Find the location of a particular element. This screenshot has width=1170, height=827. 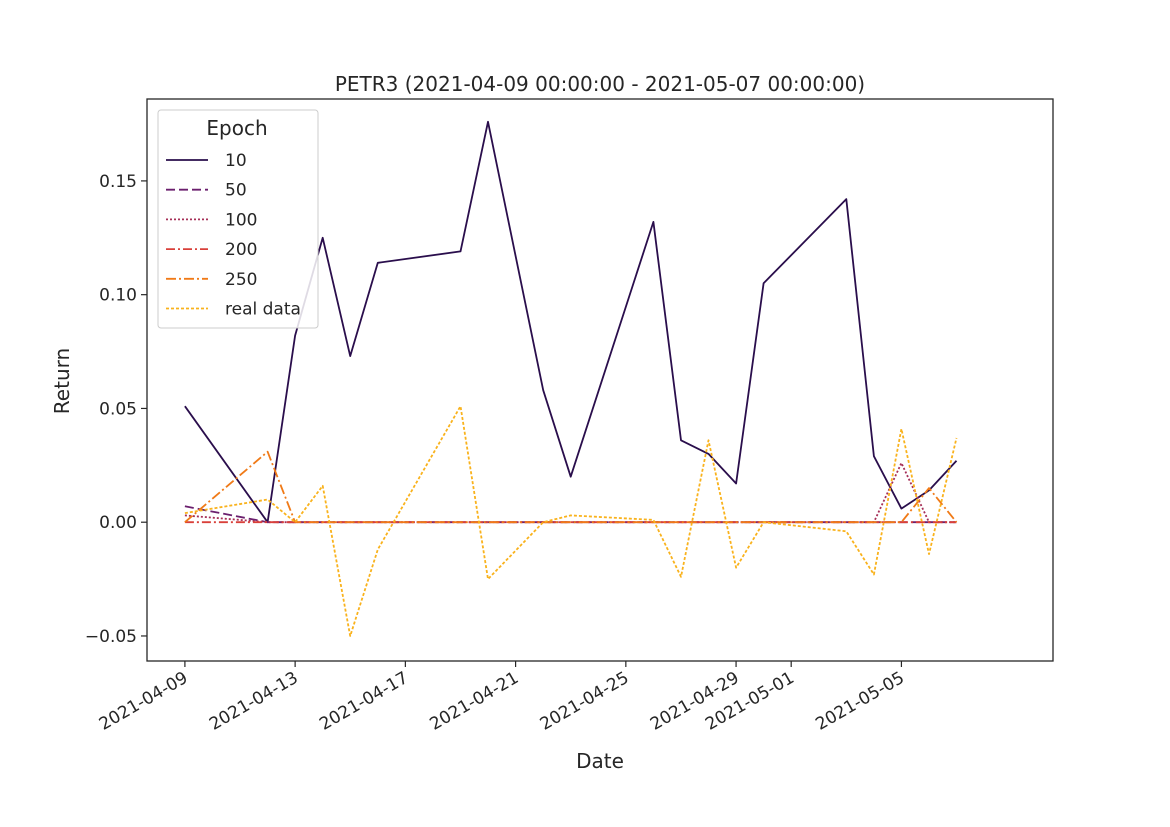

y-tick-label: 0.15 is located at coordinates (118, 182).